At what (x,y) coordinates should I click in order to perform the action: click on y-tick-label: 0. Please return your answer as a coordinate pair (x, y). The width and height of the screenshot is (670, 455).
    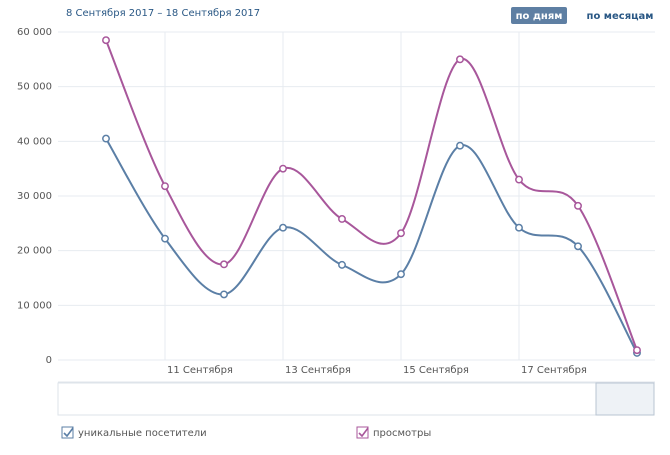
    Looking at the image, I should click on (49, 360).